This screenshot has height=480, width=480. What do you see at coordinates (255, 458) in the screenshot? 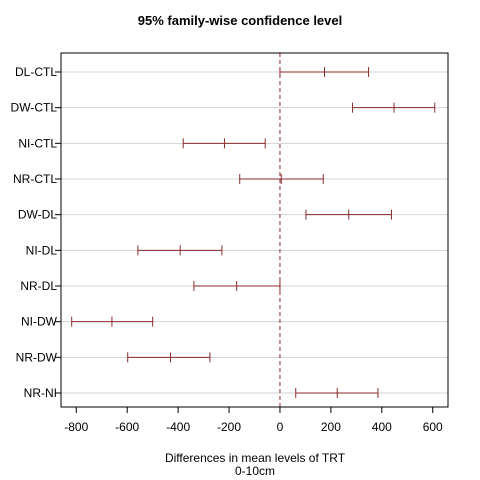
I see `x-axis-label: Differences in mean levels of TRT` at bounding box center [255, 458].